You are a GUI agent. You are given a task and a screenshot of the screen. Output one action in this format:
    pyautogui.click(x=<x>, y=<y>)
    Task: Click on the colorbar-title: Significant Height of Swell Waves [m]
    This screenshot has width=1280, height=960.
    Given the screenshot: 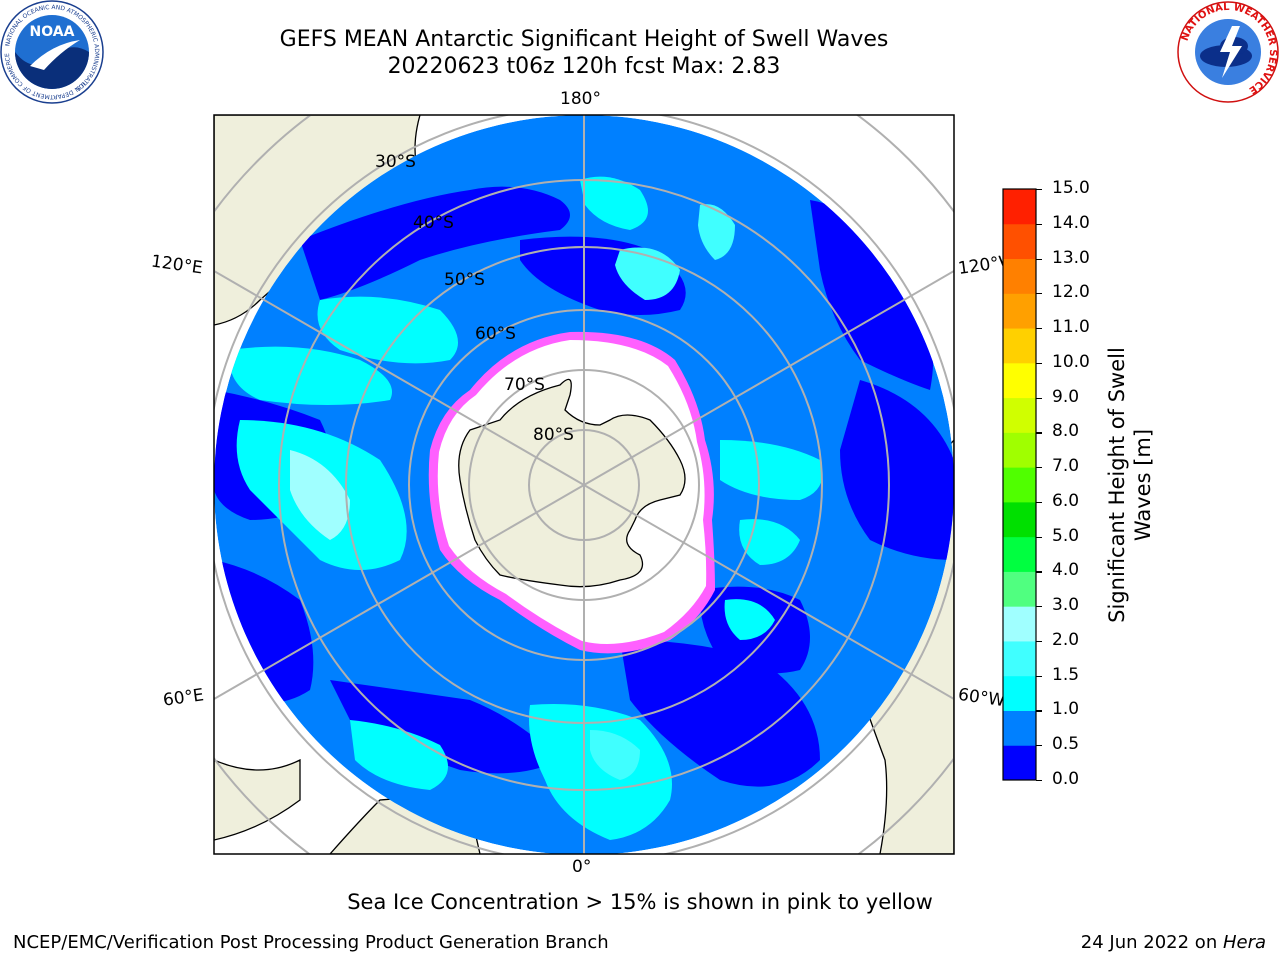 What is the action you would take?
    pyautogui.click(x=1130, y=485)
    